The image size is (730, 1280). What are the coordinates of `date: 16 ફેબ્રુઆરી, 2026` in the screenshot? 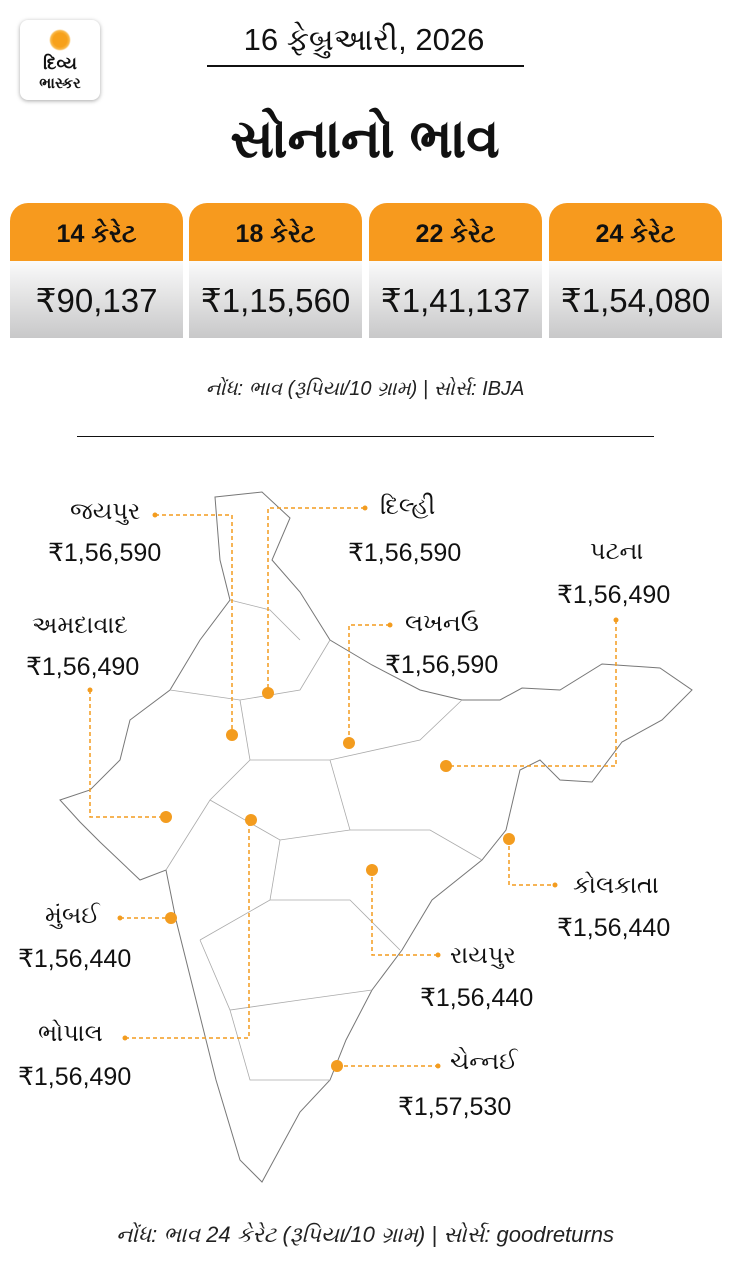 It's located at (364, 39).